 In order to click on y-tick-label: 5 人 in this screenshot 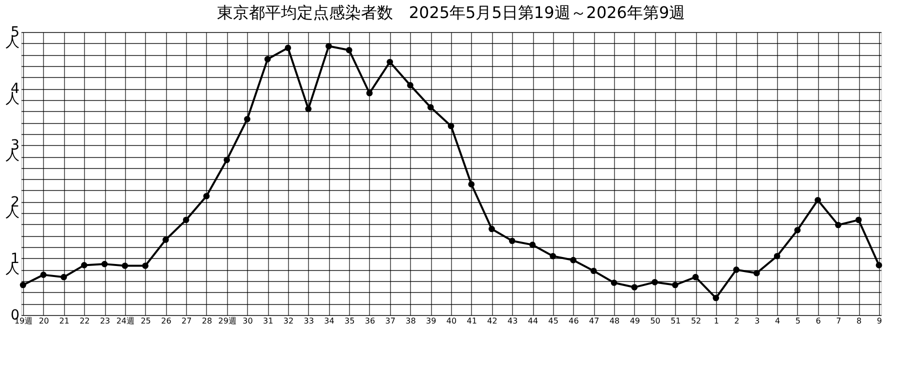, I will do `click(13, 37)`.